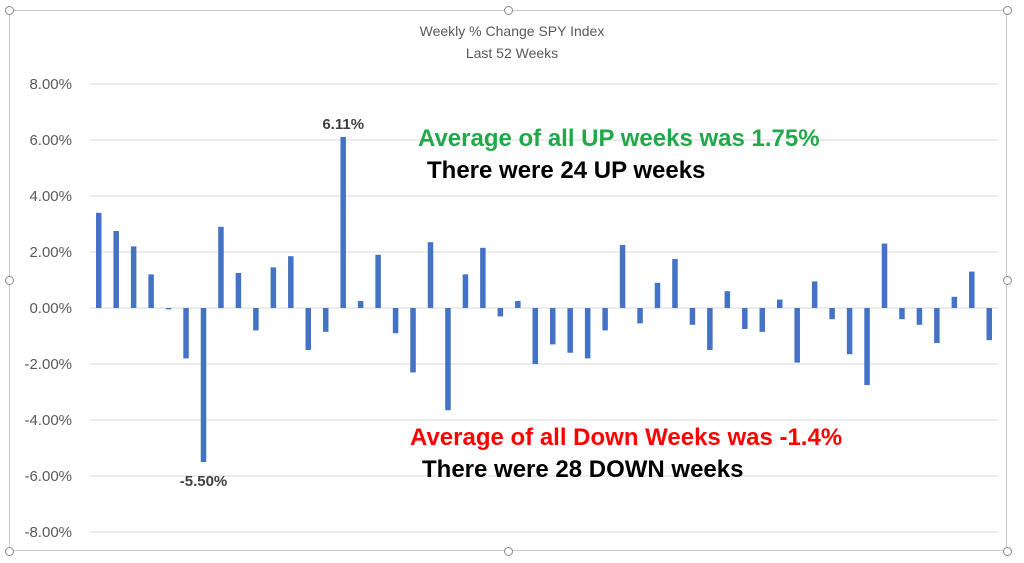 This screenshot has height=563, width=1024. What do you see at coordinates (50, 84) in the screenshot?
I see `y-tick-label: 8.00%` at bounding box center [50, 84].